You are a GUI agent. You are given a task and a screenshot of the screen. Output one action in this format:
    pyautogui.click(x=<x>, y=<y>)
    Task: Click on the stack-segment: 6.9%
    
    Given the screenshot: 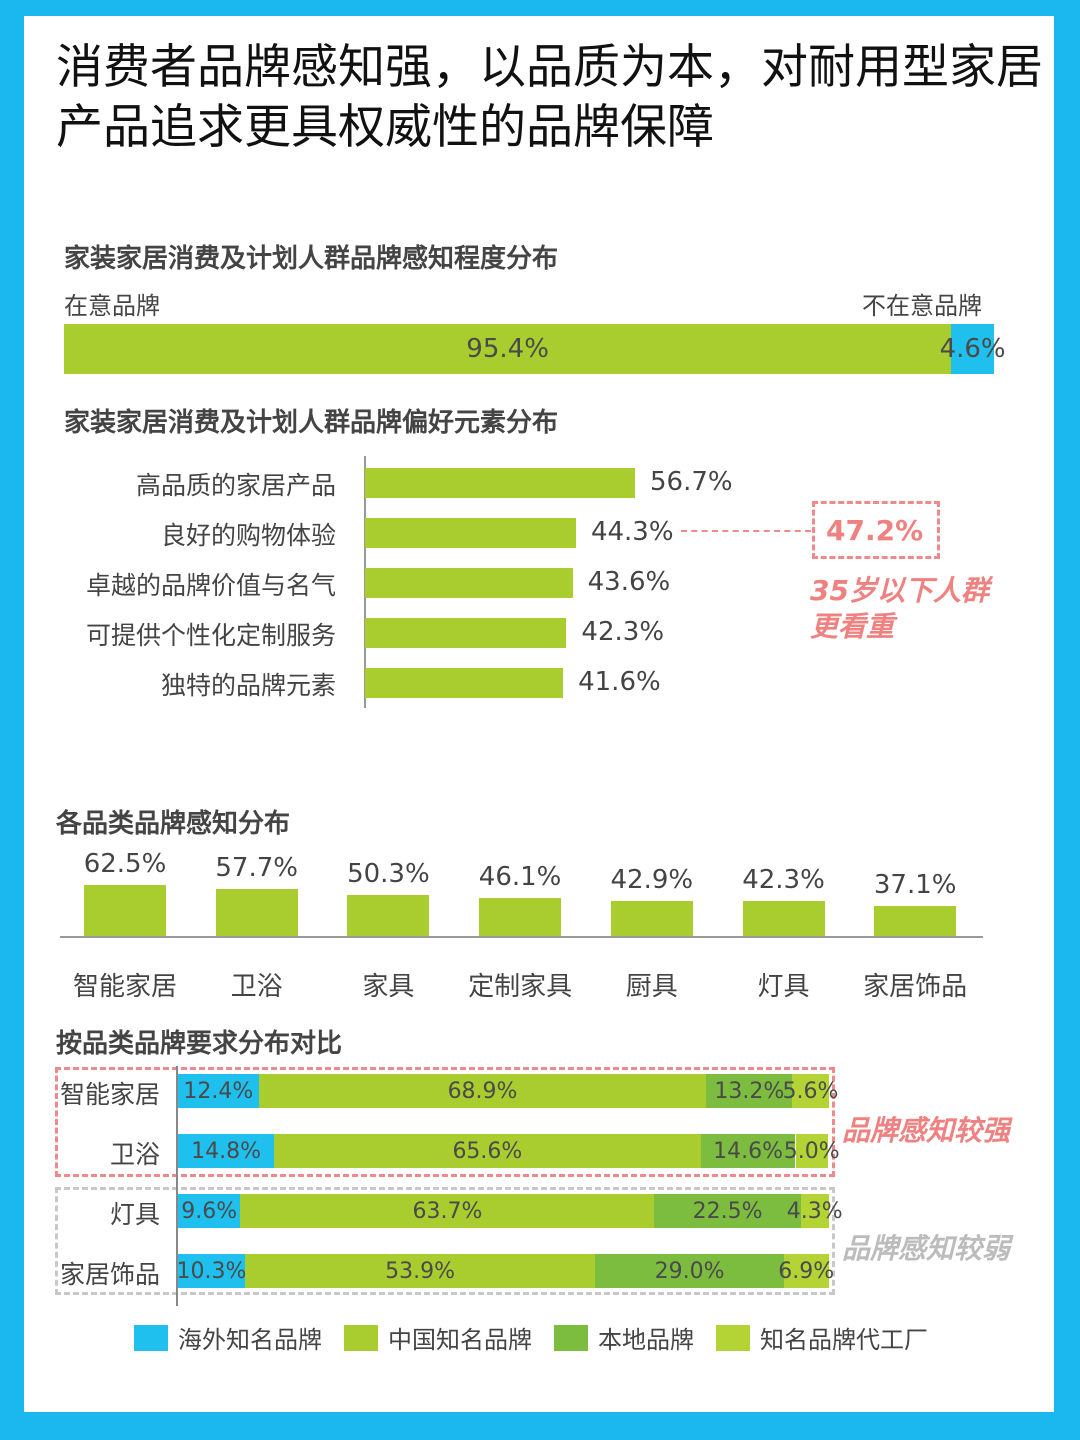 What is the action you would take?
    pyautogui.click(x=806, y=1271)
    